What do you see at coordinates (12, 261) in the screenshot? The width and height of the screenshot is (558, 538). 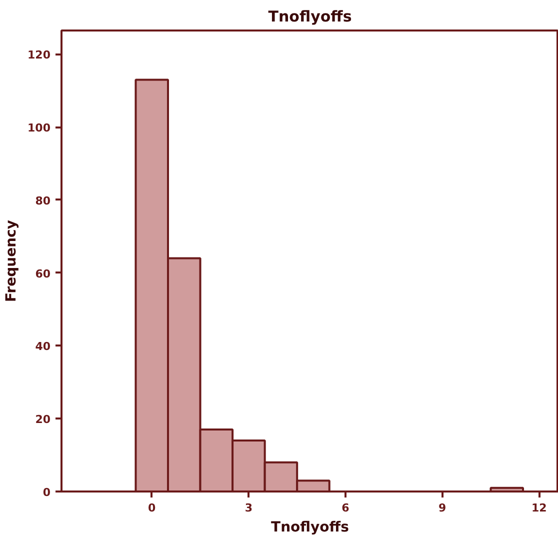 I see `y-axis-title: Frequency` at bounding box center [12, 261].